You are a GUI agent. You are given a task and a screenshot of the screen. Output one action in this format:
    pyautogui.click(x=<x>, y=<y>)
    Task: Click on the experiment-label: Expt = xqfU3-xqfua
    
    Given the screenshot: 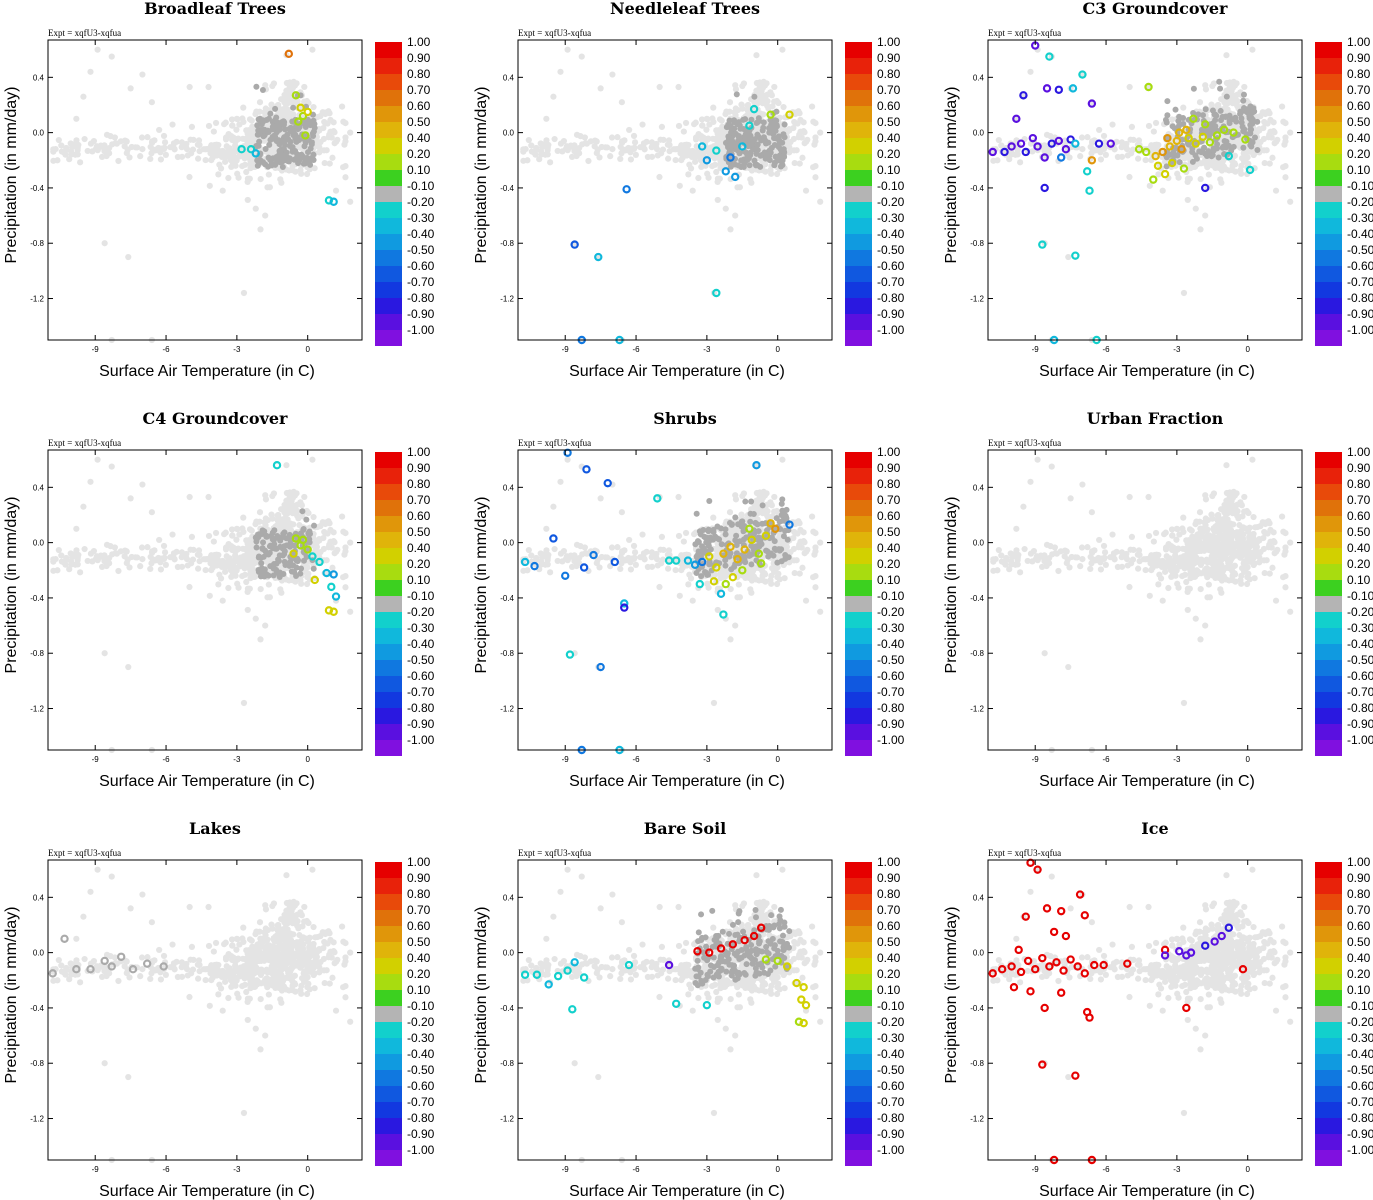 What is the action you would take?
    pyautogui.click(x=84, y=443)
    